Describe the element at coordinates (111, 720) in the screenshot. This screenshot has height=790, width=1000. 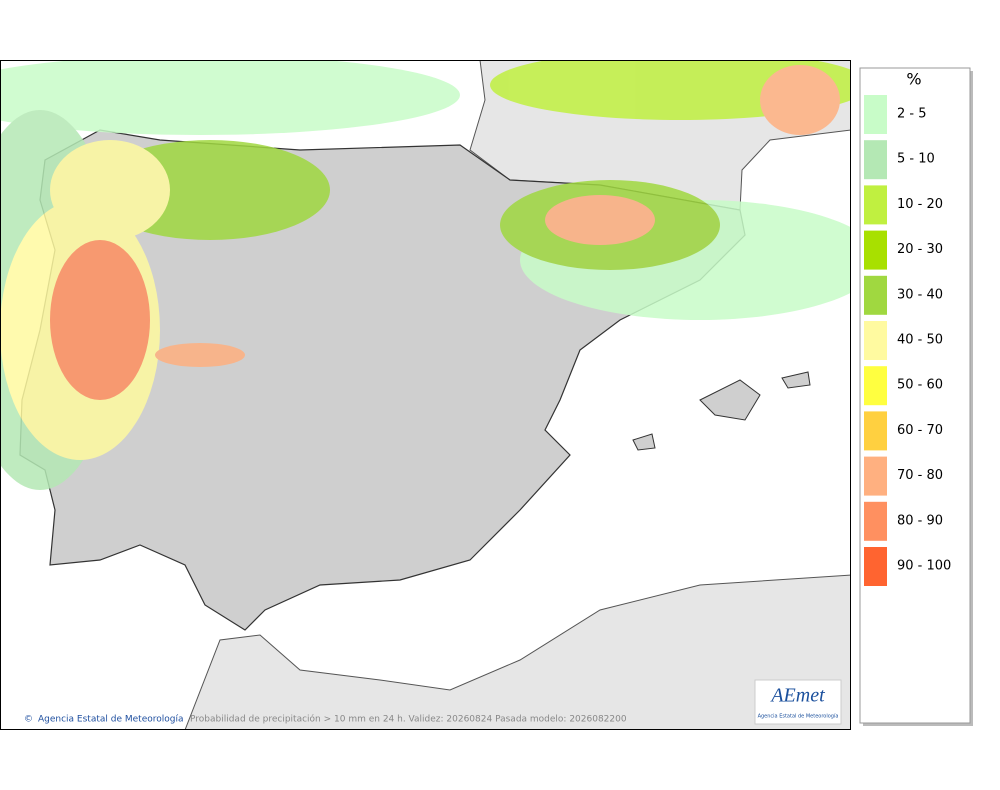
I see `credit: Agencia Estatal de Meteorología` at that location.